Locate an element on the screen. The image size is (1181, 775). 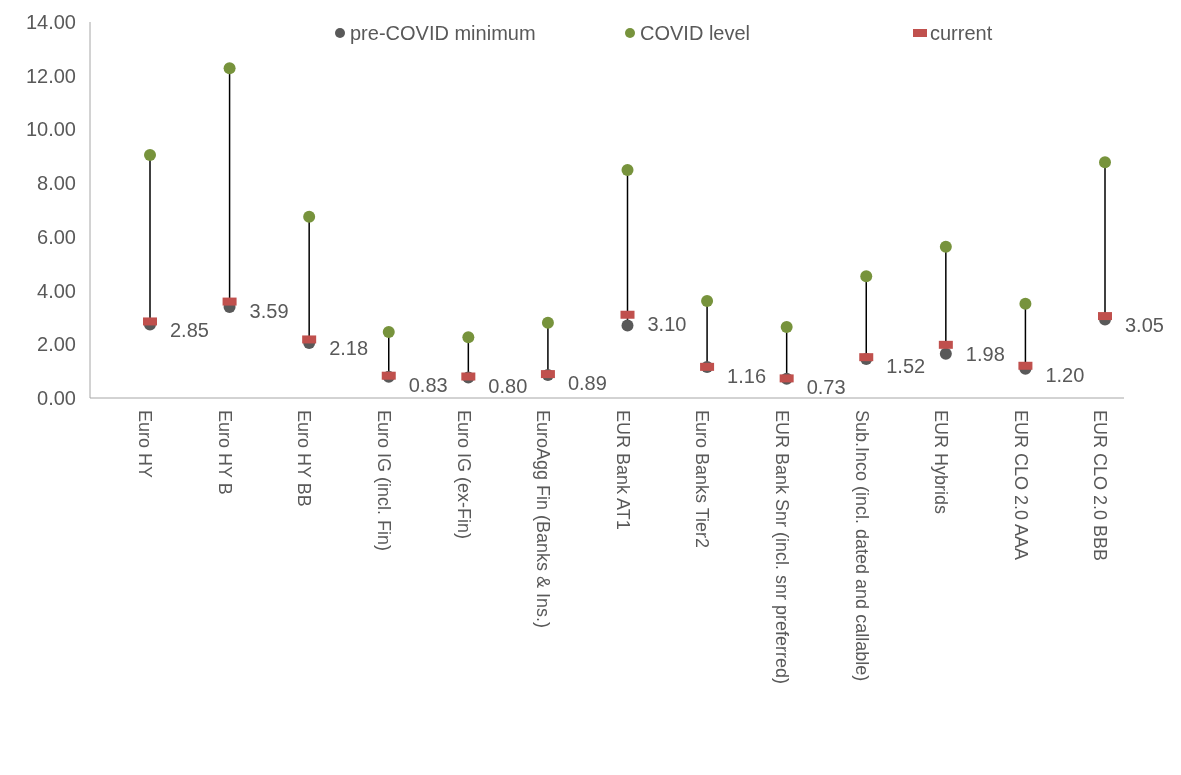
x-tick-label: EUR CLO 2.0 BBB is located at coordinates (1100, 486).